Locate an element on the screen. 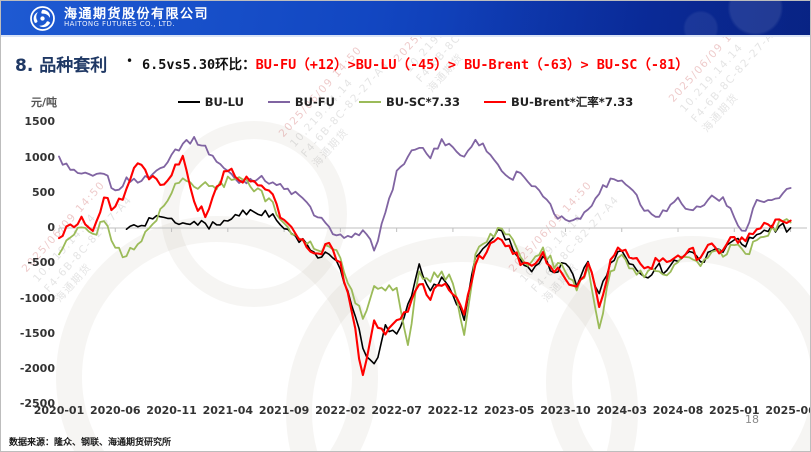  legend-item-bu-brent: BU-Brent*汇率*7.33 is located at coordinates (558, 102).